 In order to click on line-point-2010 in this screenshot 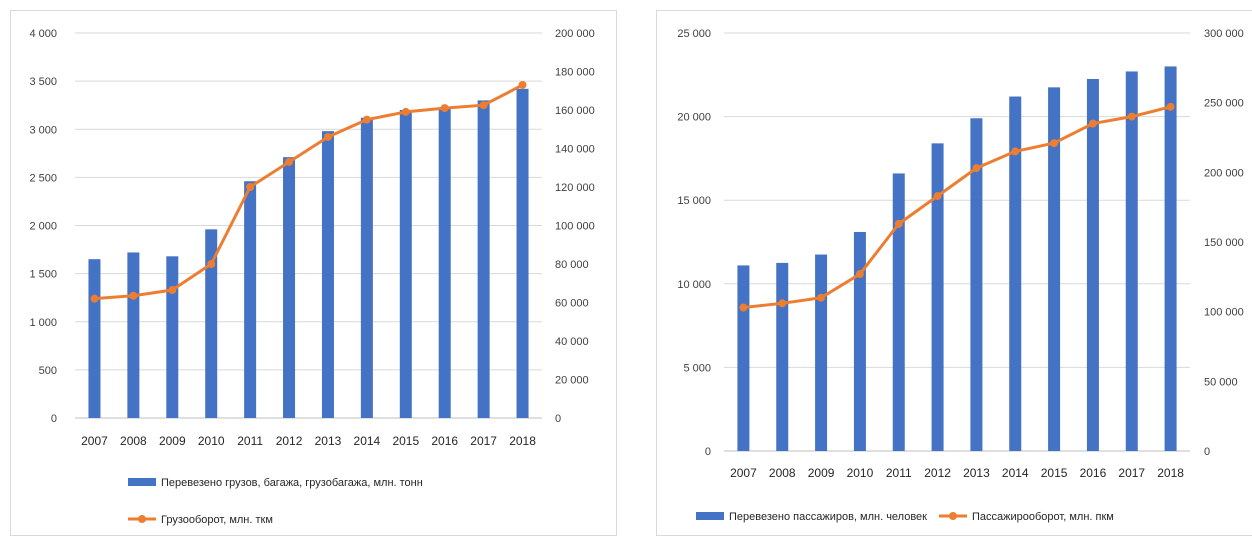, I will do `click(859, 274)`.